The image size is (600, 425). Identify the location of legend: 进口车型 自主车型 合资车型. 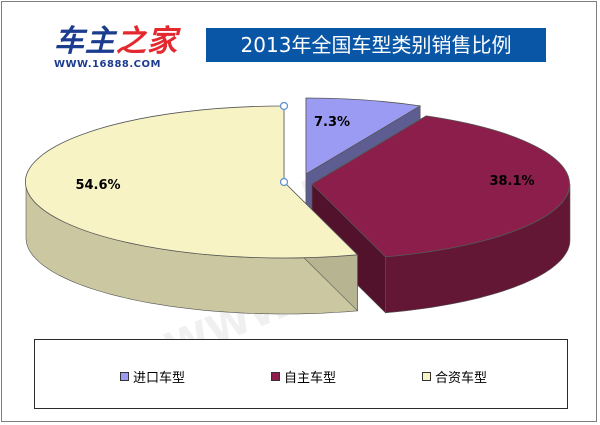
(301, 374).